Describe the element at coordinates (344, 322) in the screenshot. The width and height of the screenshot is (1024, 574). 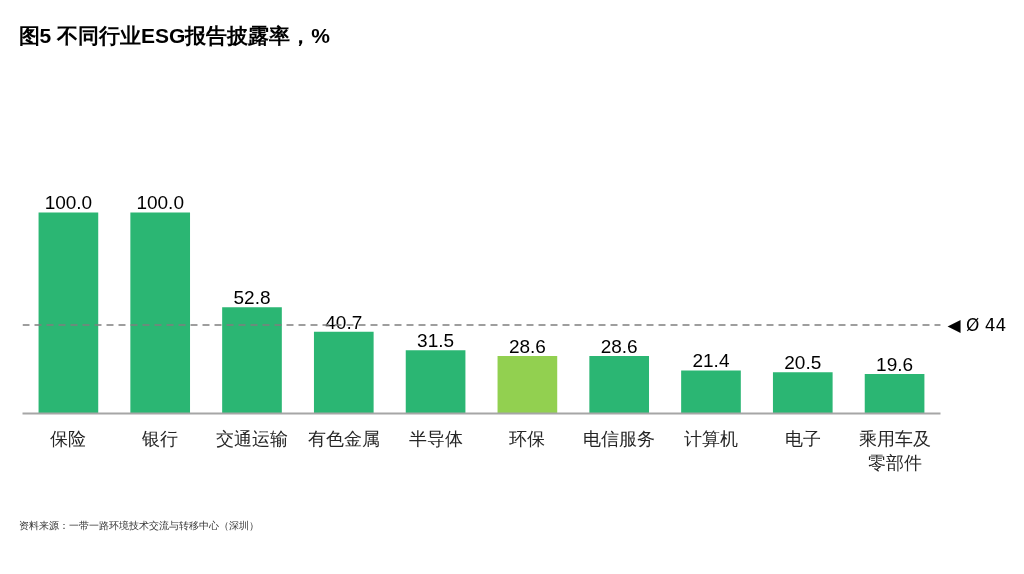
I see `data-label: 40.7` at that location.